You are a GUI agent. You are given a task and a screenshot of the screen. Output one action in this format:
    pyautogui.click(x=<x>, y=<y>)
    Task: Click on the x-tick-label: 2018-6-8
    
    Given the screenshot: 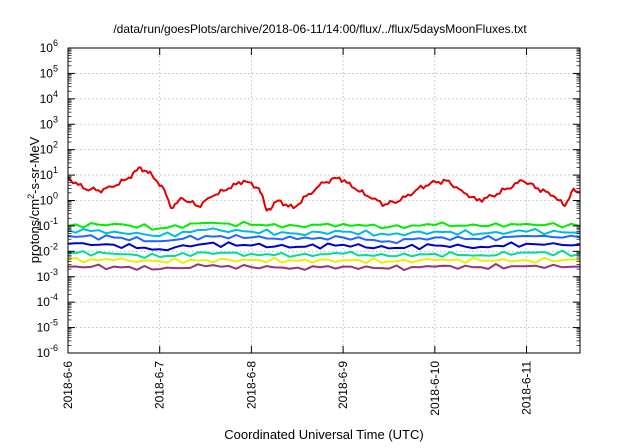 What is the action you would take?
    pyautogui.click(x=251, y=385)
    